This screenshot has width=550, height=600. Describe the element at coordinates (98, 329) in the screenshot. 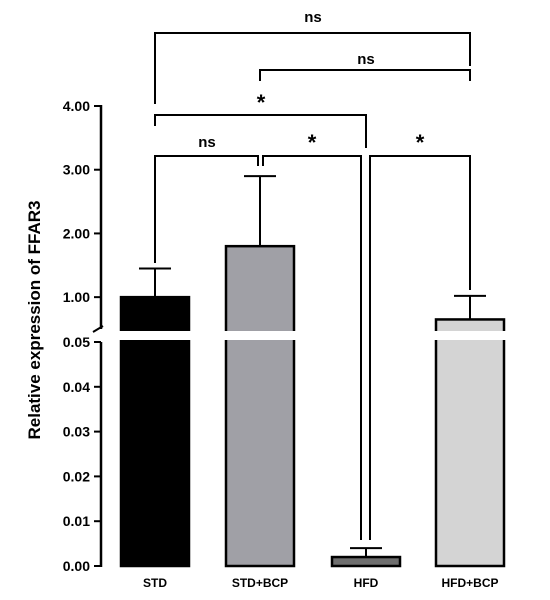

I see `axis-break-mark` at that location.